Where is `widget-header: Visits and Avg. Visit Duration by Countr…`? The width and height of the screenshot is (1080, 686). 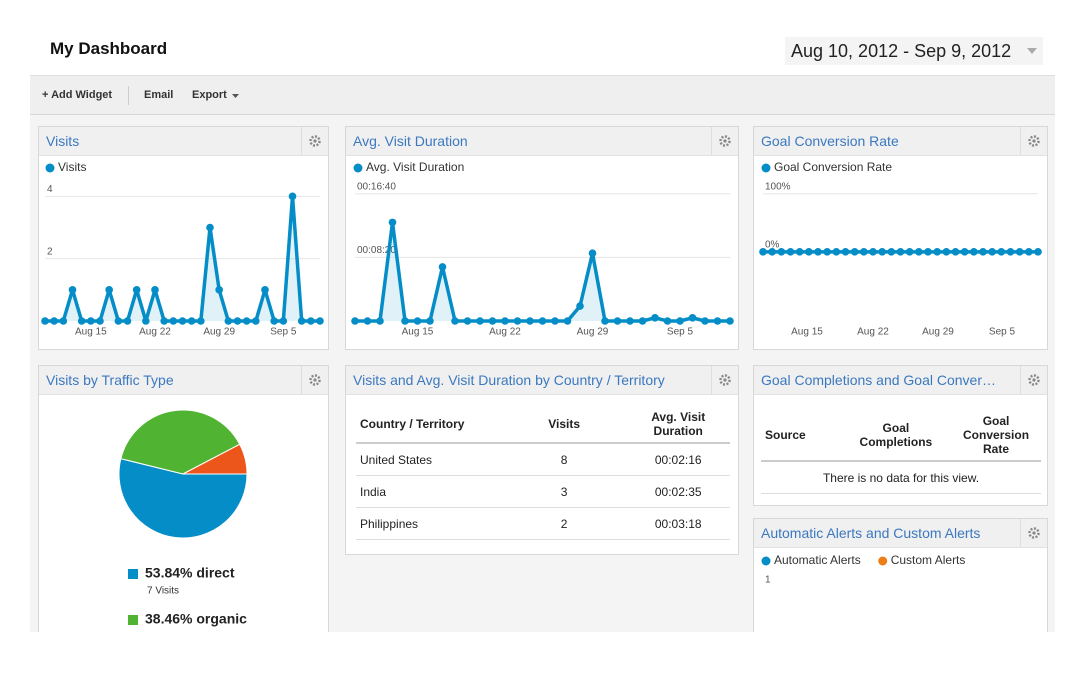
widget-header: Visits and Avg. Visit Duration by Countr… is located at coordinates (542, 380).